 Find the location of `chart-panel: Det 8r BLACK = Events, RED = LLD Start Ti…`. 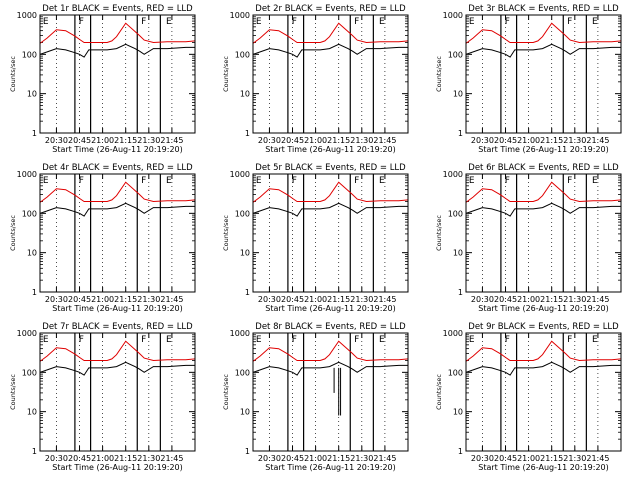

chart-panel: Det 8r BLACK = Events, RED = LLD Start Ti… is located at coordinates (315, 397).